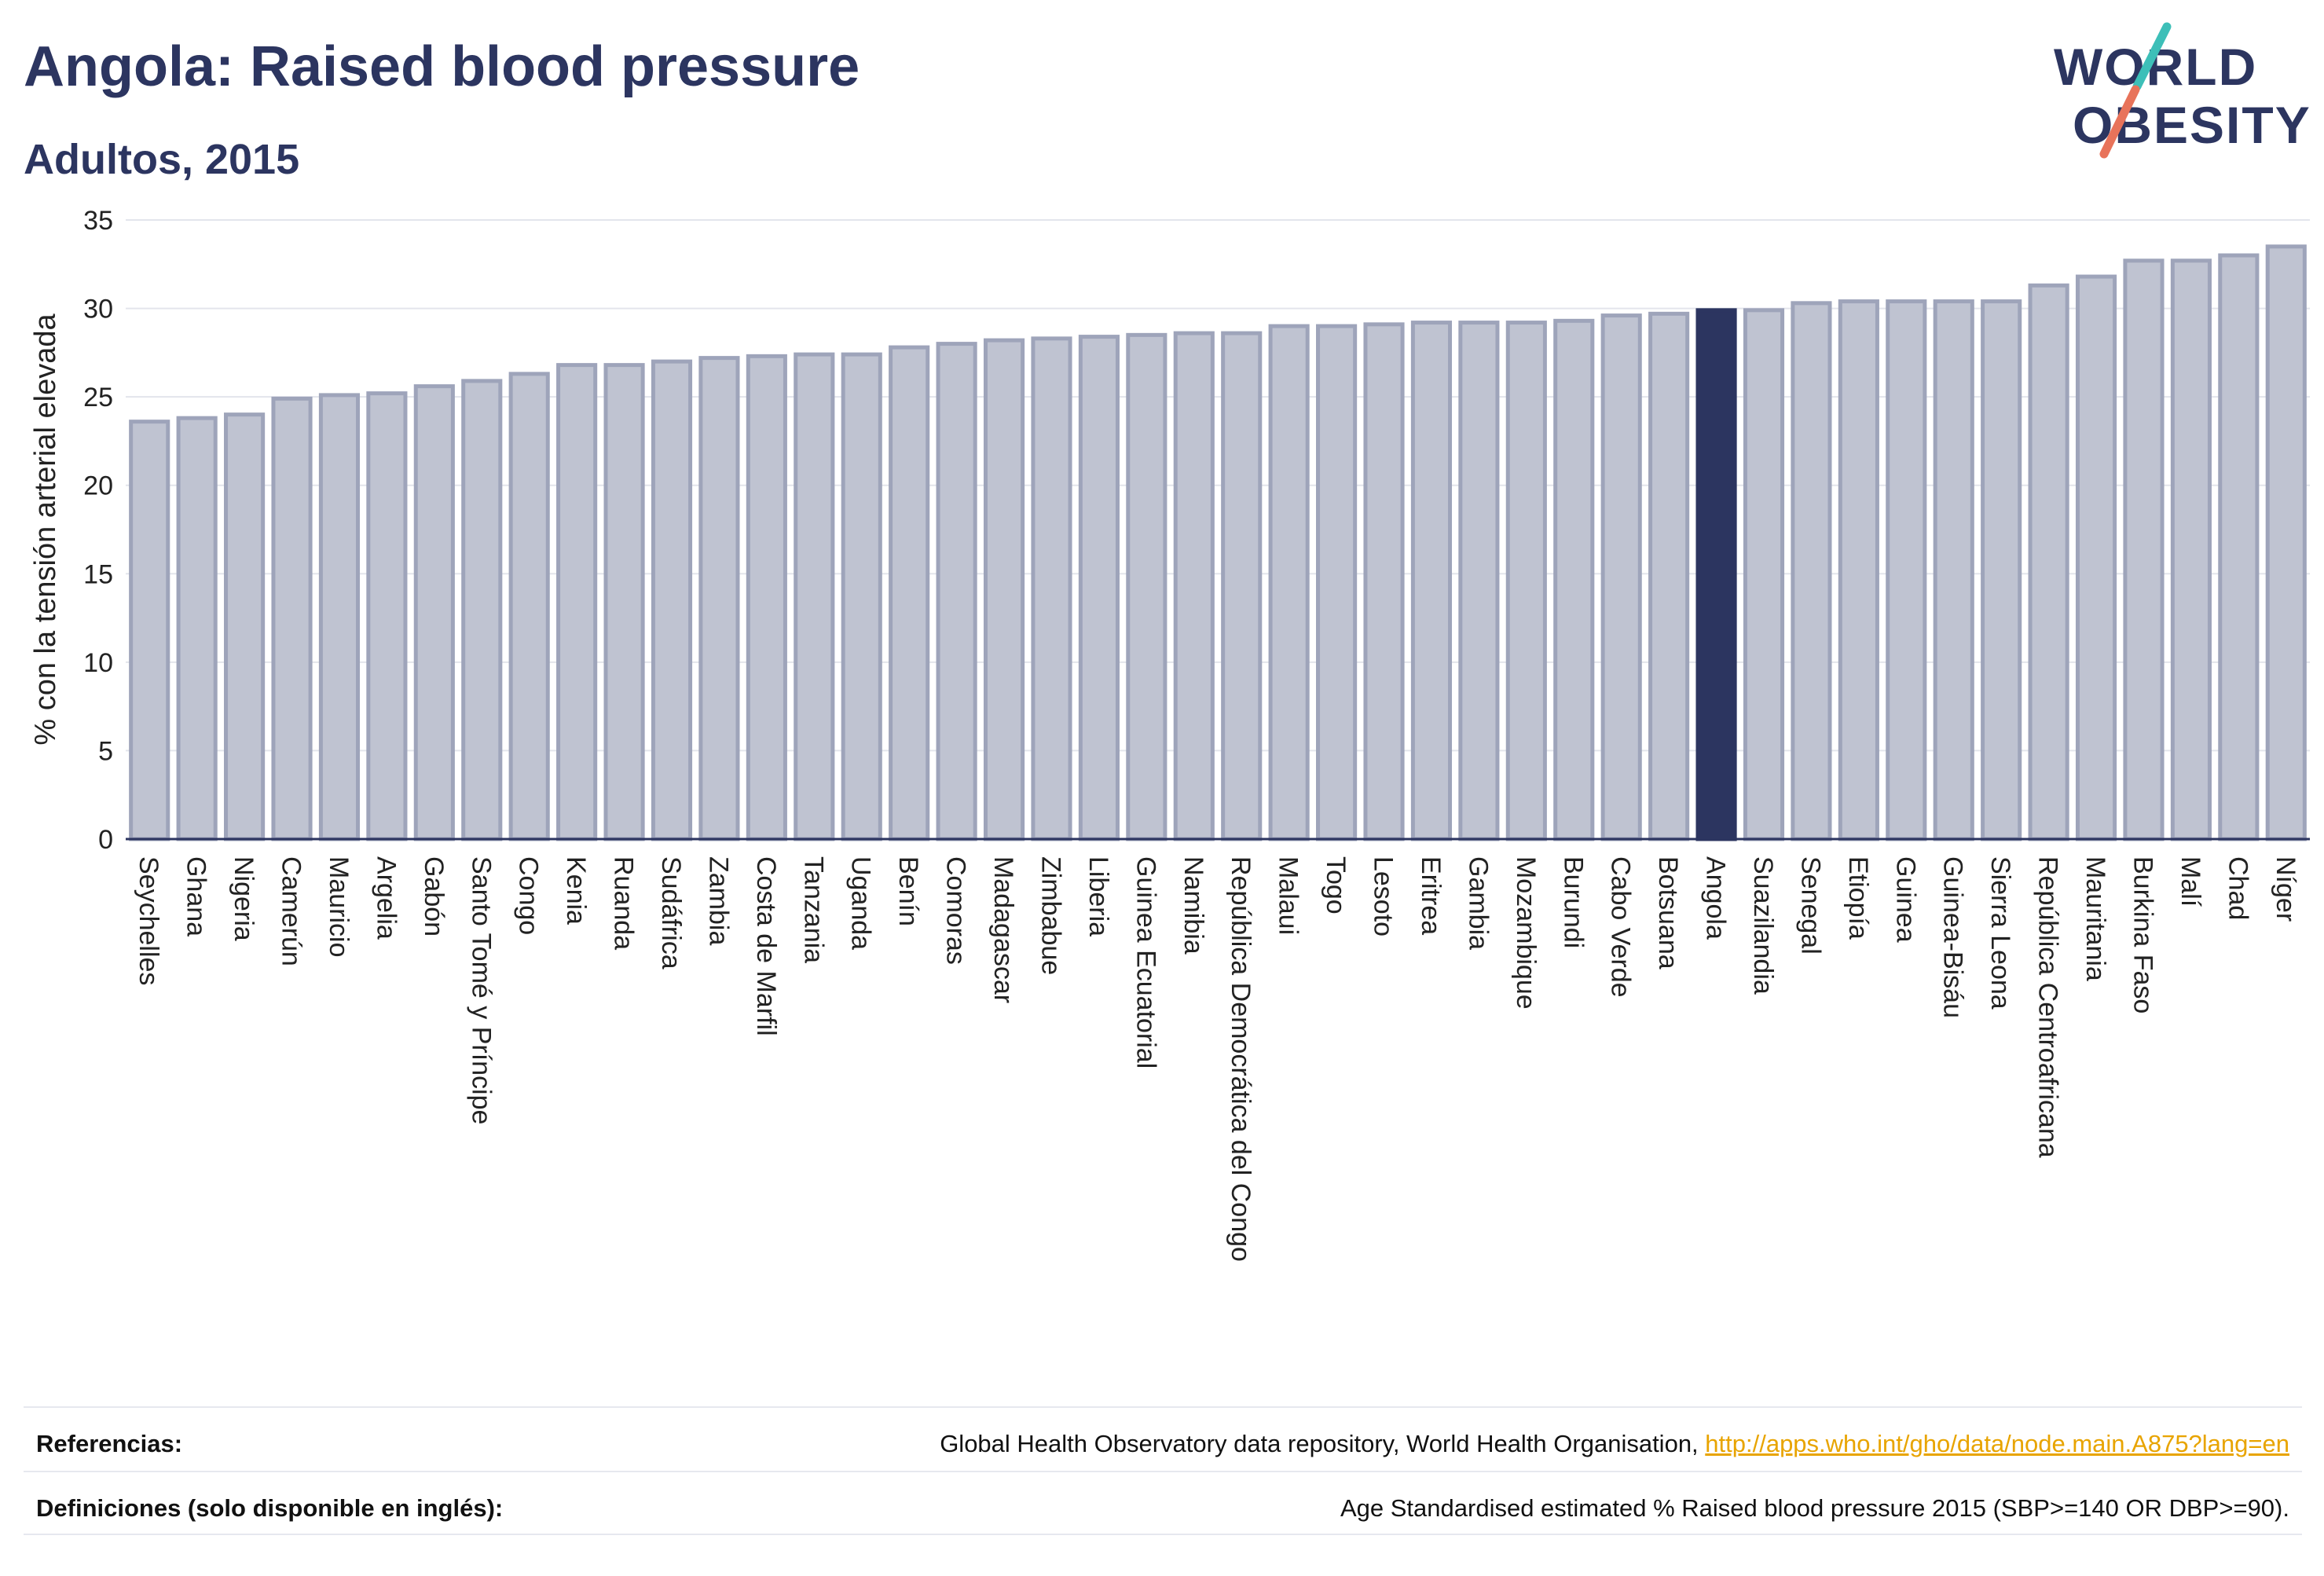  What do you see at coordinates (1003, 929) in the screenshot?
I see `x-tick-label: Madagascar` at bounding box center [1003, 929].